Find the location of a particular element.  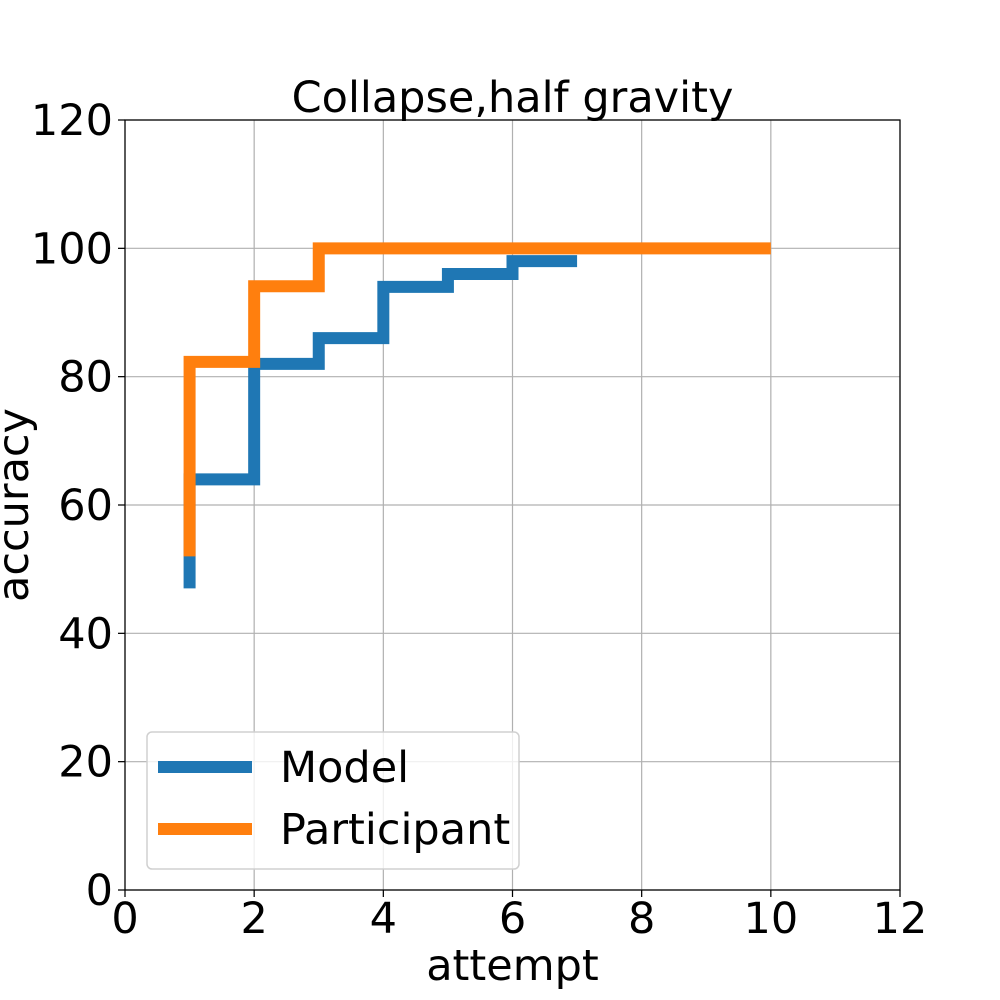

x-tick-label: 10 is located at coordinates (770, 919).